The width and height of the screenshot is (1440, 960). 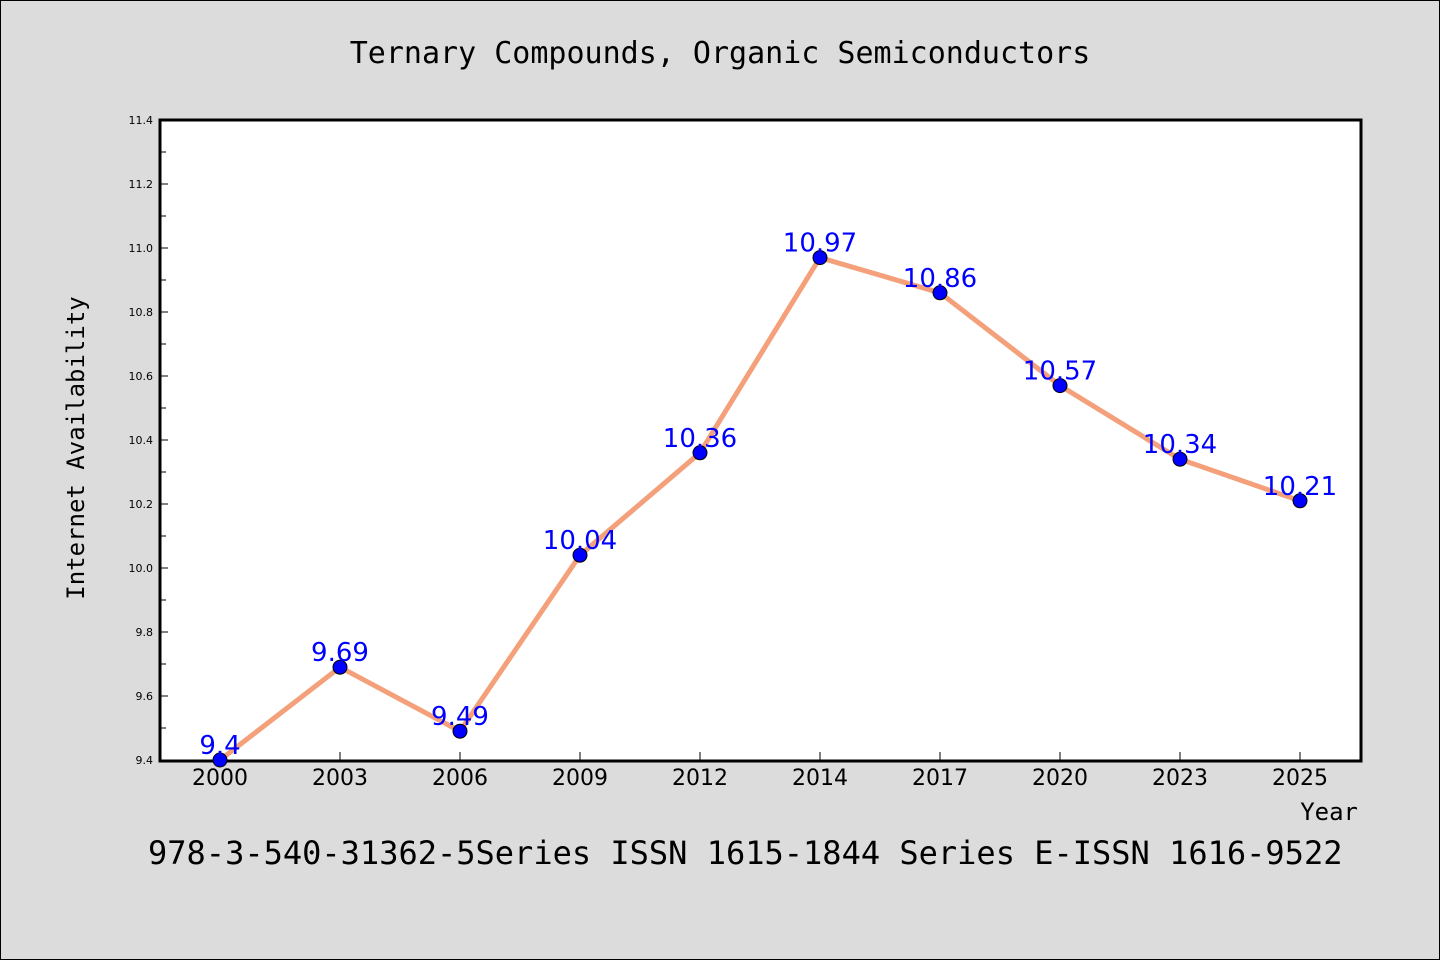 What do you see at coordinates (940, 778) in the screenshot?
I see `x-tick-label: 2017` at bounding box center [940, 778].